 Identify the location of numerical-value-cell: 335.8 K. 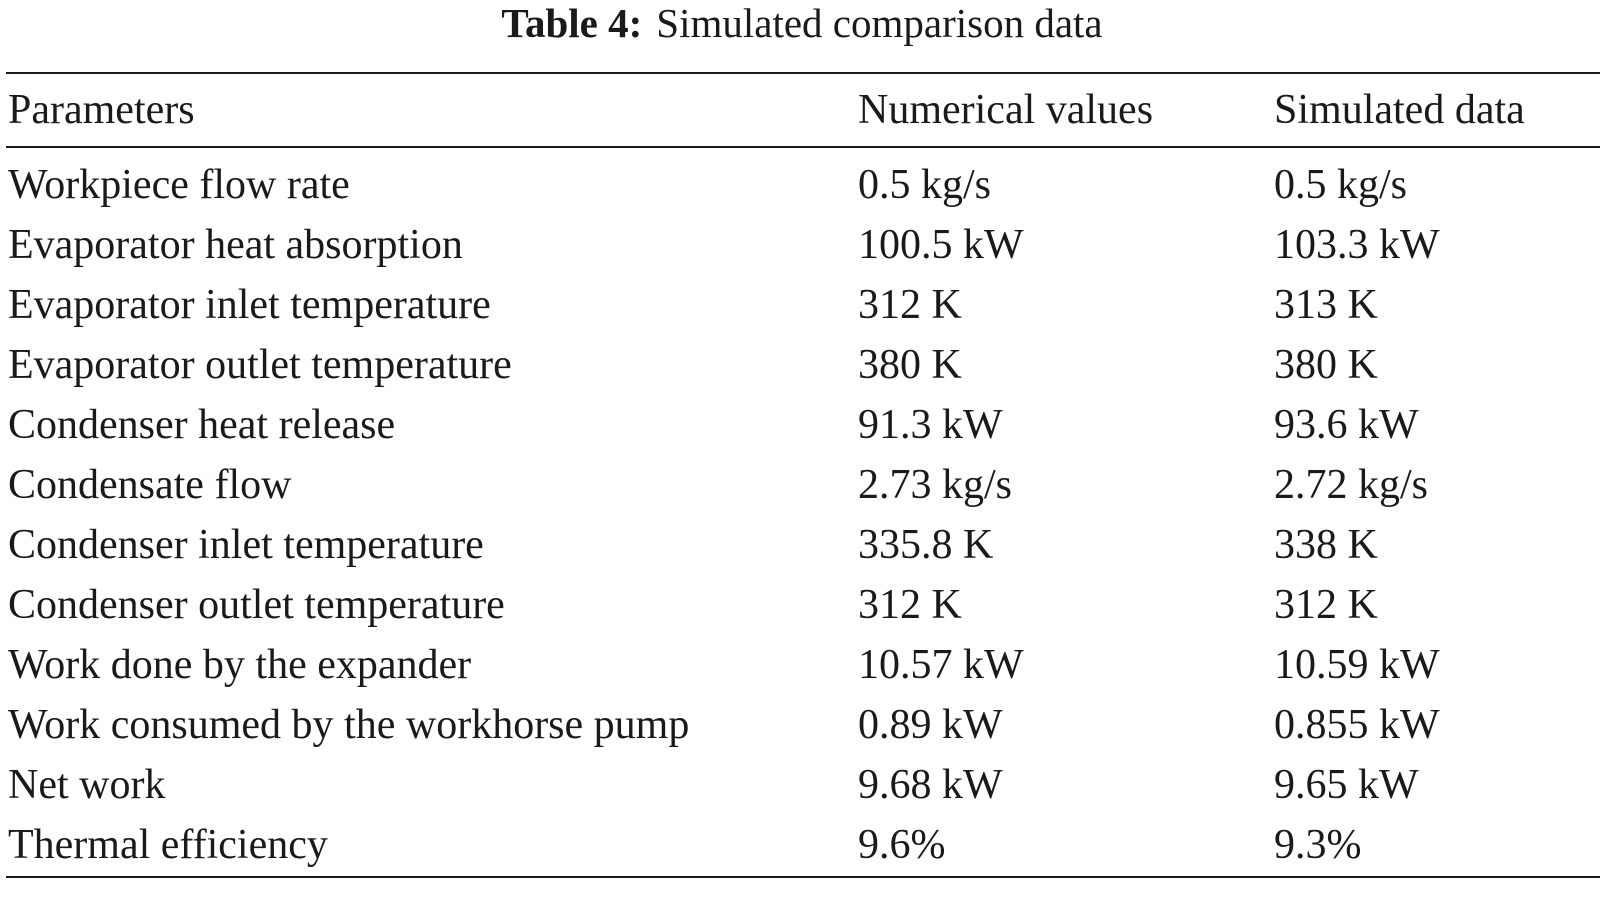
(926, 545).